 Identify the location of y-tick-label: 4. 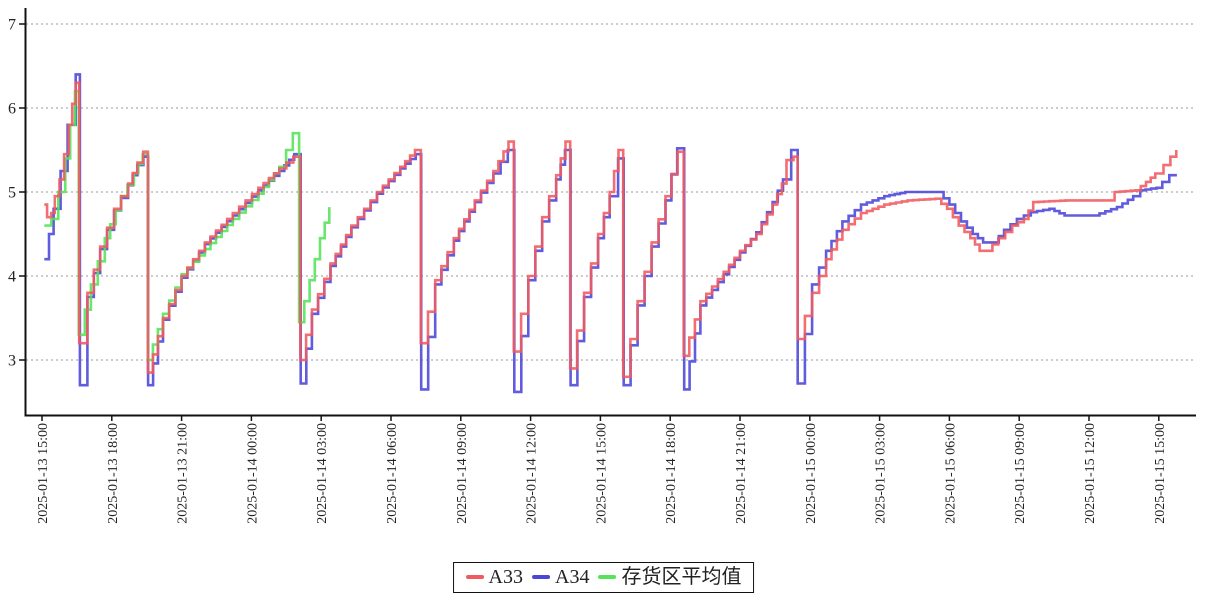
(12, 277).